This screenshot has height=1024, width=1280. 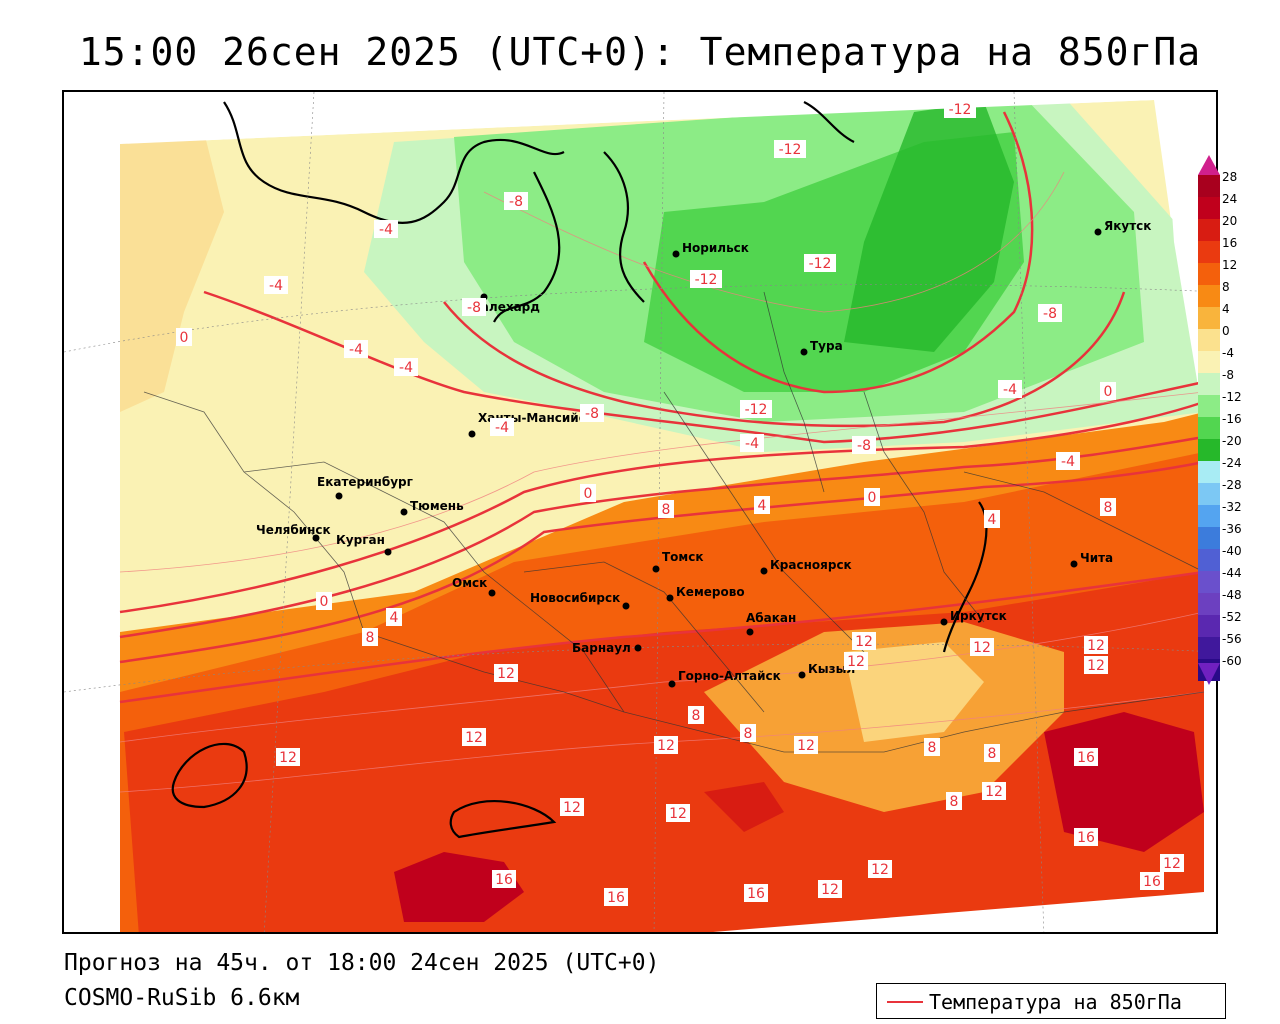 I want to click on contour-label-text: -8, so click(x=1050, y=314).